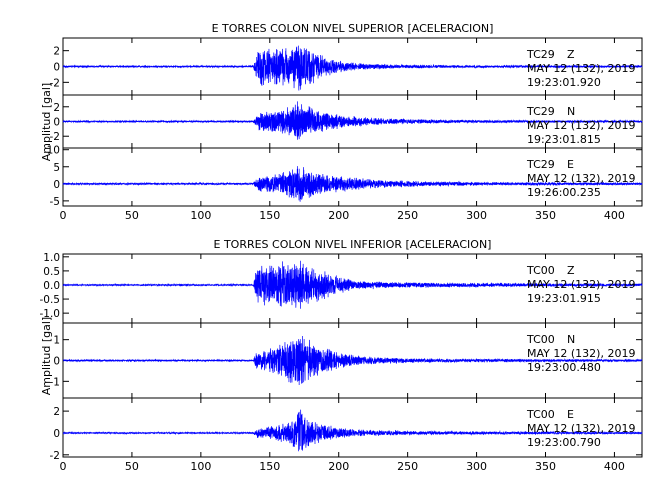  What do you see at coordinates (53, 151) in the screenshot?
I see `y-tick-label: 10` at bounding box center [53, 151].